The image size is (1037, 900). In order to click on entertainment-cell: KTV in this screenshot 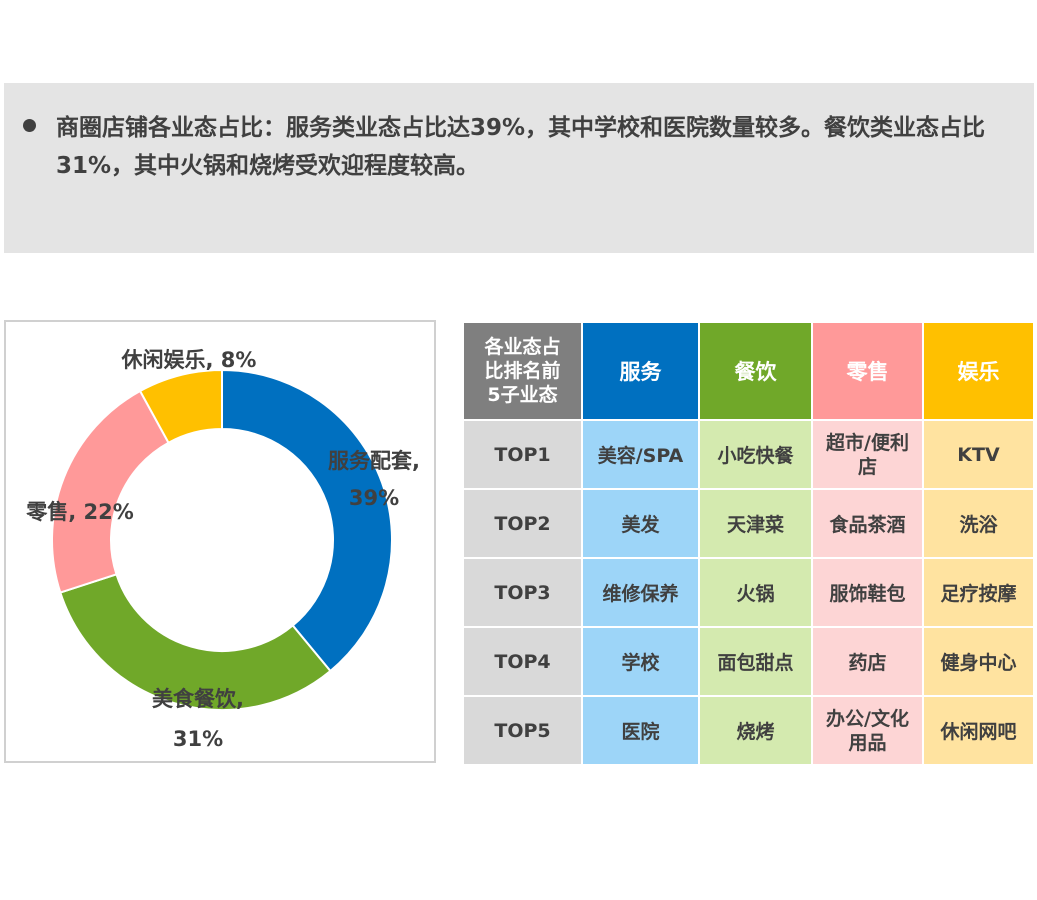, I will do `click(978, 454)`.